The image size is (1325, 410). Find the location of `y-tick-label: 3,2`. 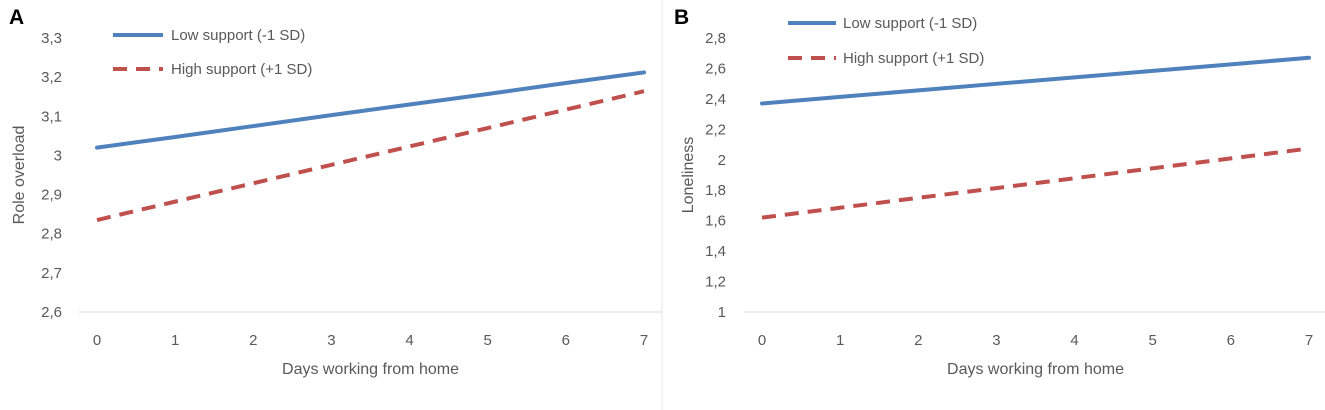

y-tick-label: 3,2 is located at coordinates (51, 77).